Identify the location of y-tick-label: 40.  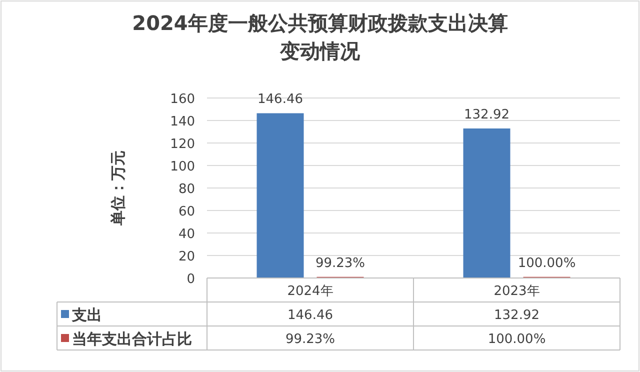
(186, 234).